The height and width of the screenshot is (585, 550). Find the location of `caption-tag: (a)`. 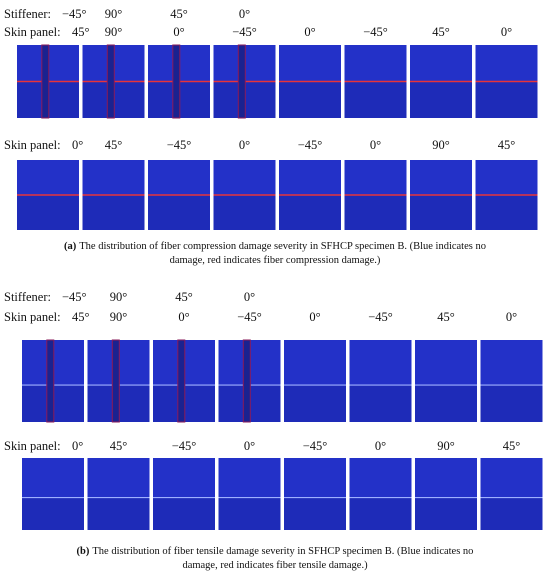

caption-tag: (a) is located at coordinates (70, 246).